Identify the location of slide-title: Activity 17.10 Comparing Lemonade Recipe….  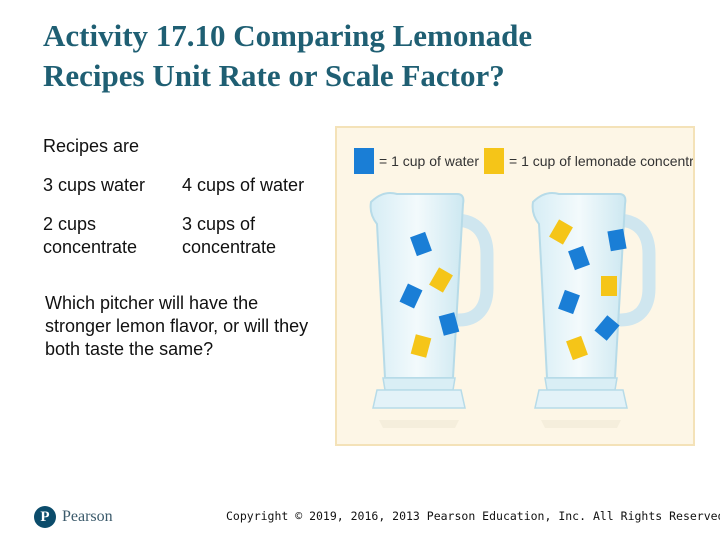
(343, 56).